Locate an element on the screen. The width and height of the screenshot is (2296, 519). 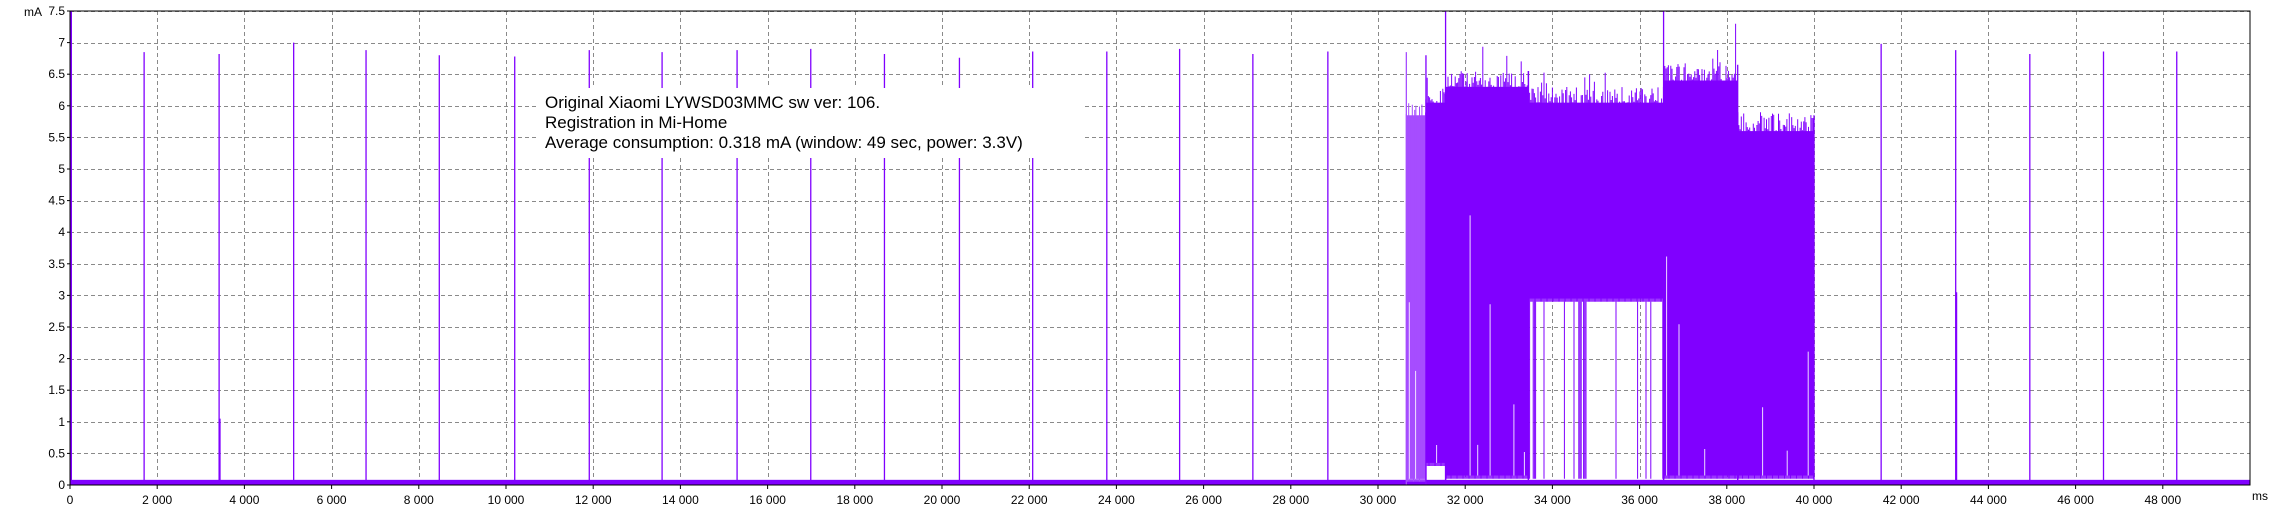
y-unit-label: mA is located at coordinates (33, 12).